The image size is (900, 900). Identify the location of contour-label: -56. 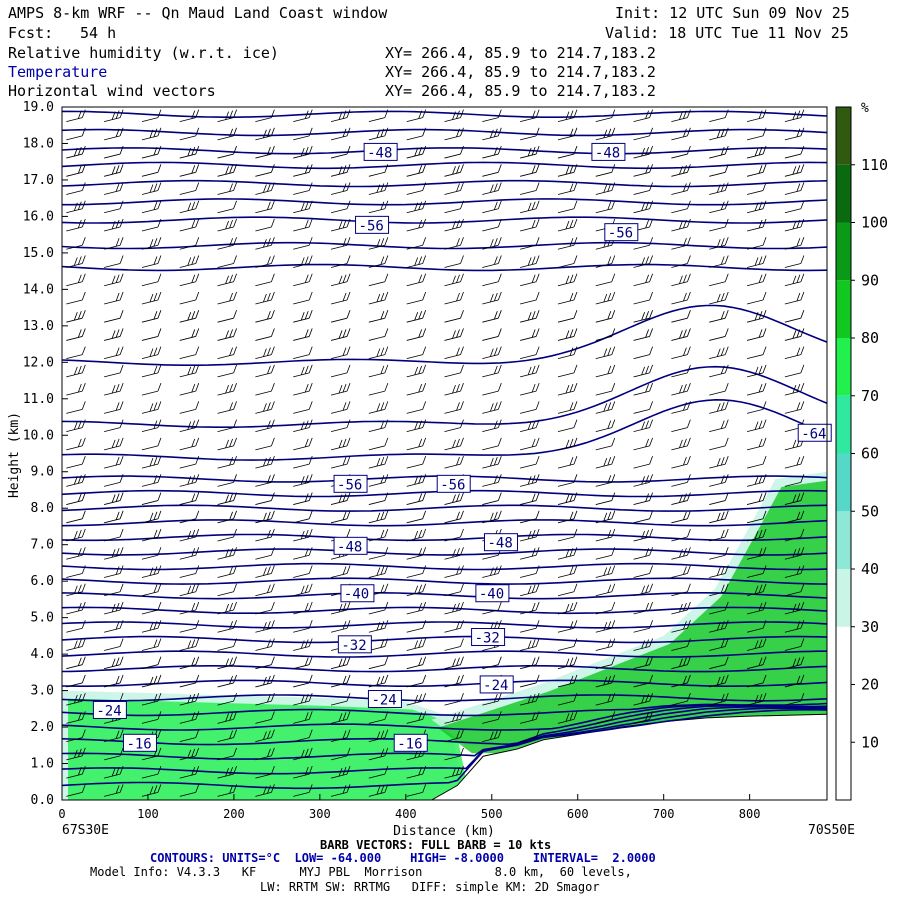
(453, 483).